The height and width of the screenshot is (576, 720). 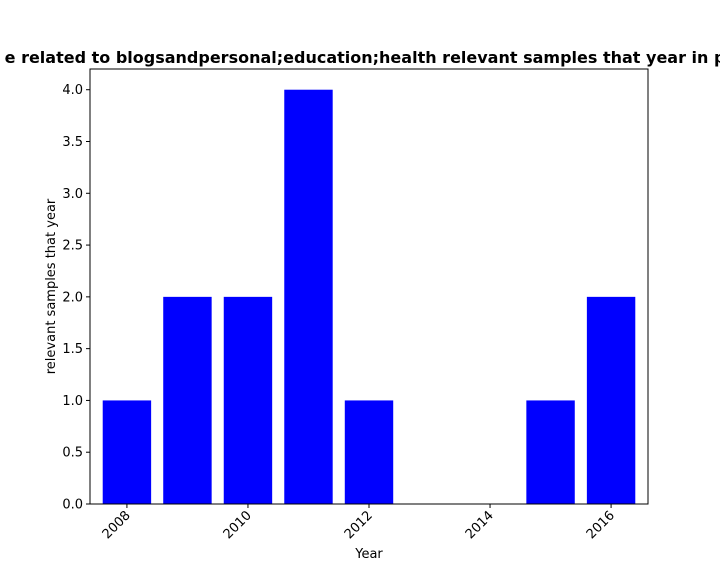 I want to click on bar-2015, so click(x=550, y=452).